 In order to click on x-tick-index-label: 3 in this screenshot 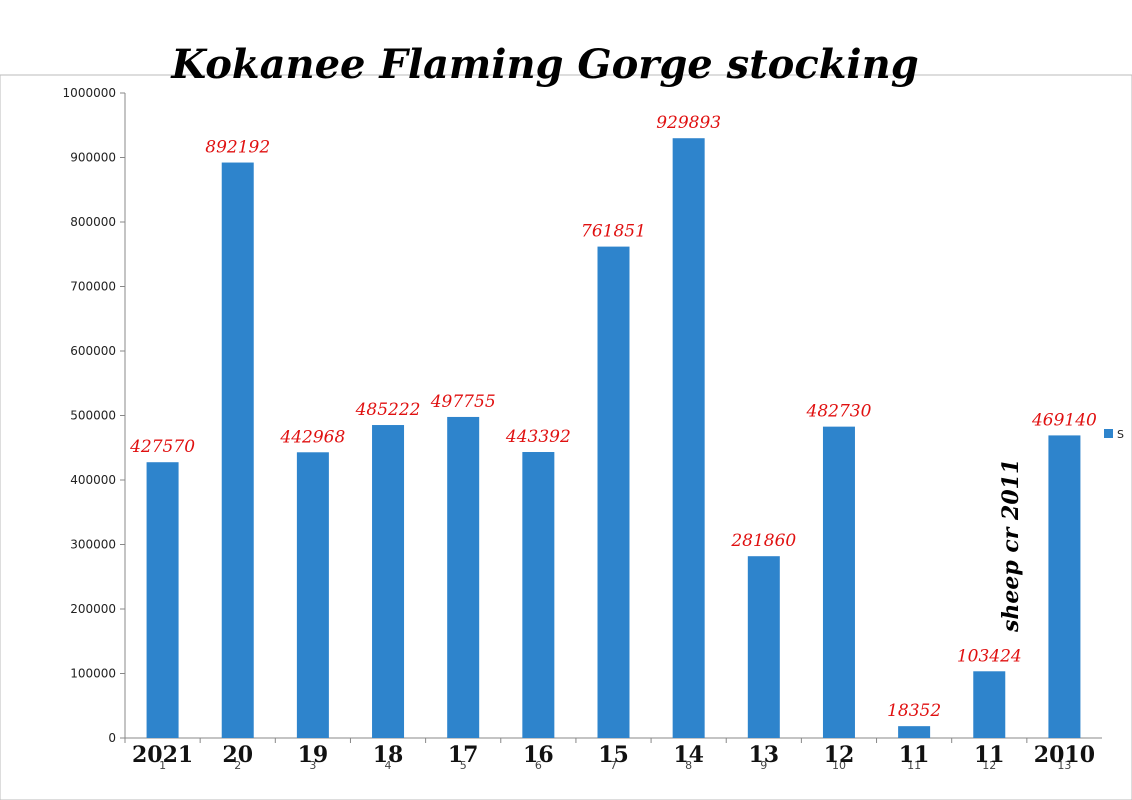, I will do `click(312, 765)`.